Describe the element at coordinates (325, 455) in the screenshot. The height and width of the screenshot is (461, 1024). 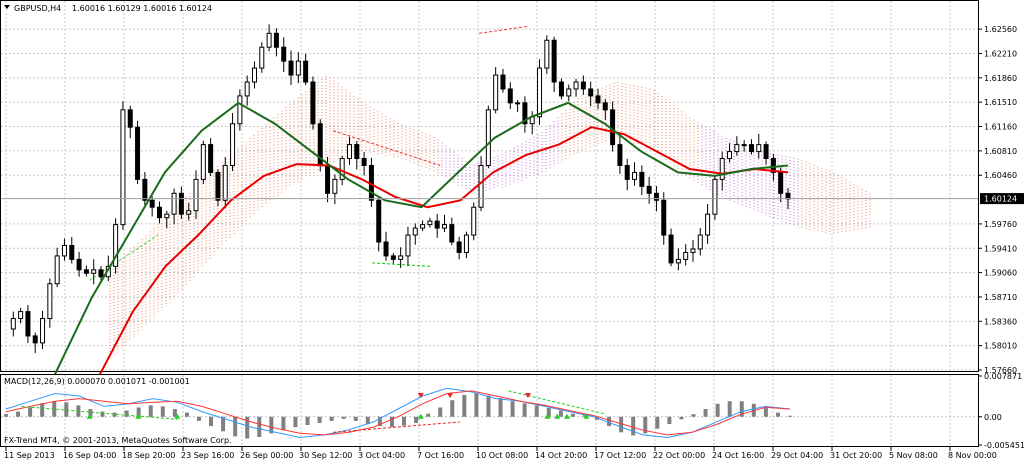
I see `time-tick-label: 30 Sep 12:00` at that location.